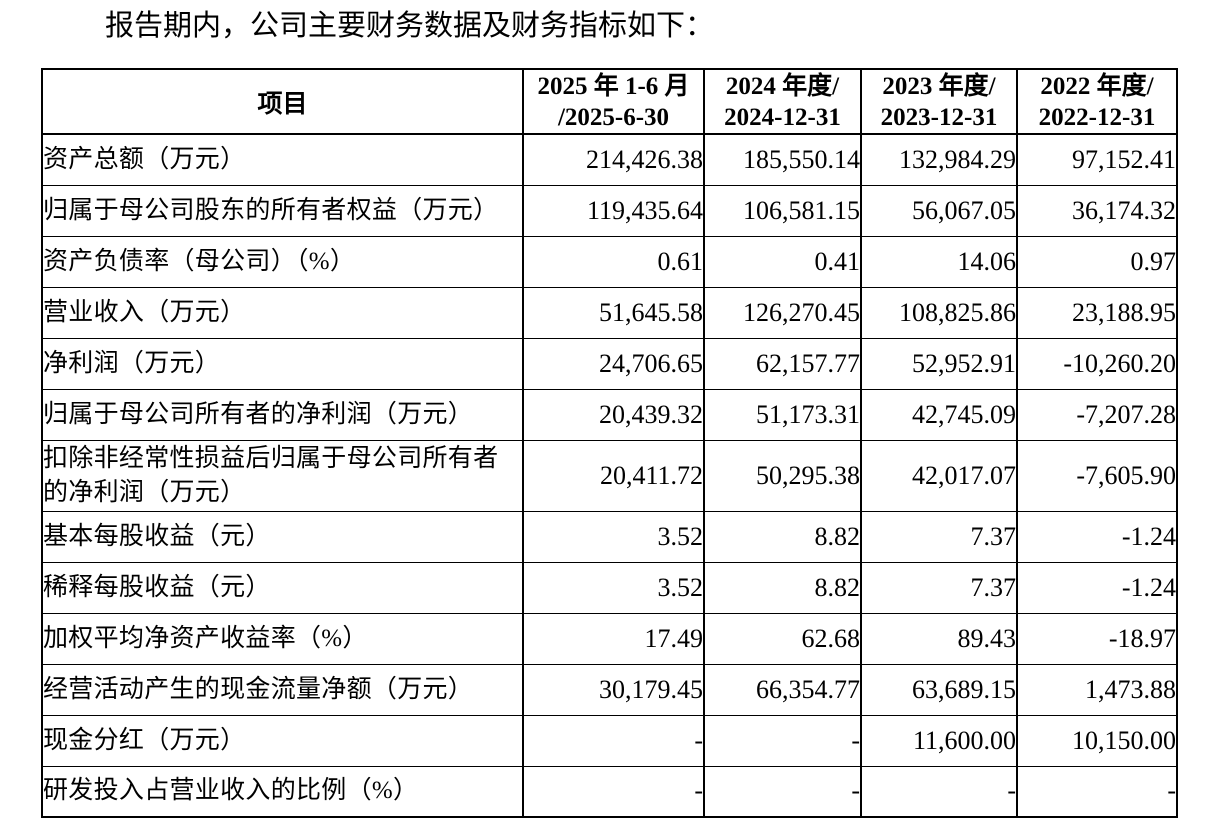 This screenshot has width=1206, height=826. I want to click on value-cell: 42,017.07, so click(939, 475).